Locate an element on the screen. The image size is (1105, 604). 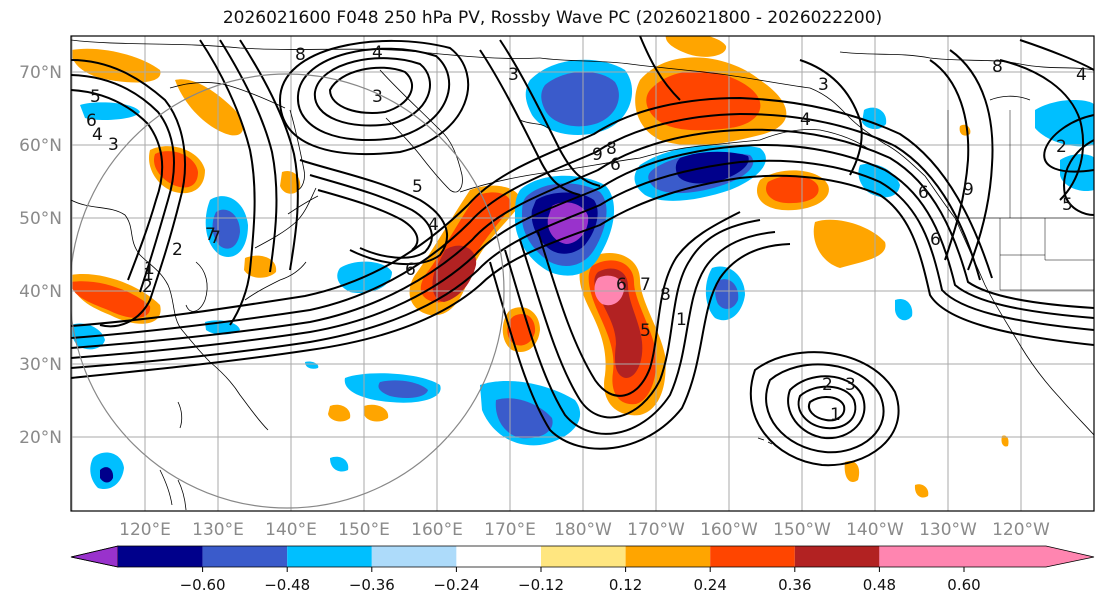
coastline-okhotsk is located at coordinates (227, 95).